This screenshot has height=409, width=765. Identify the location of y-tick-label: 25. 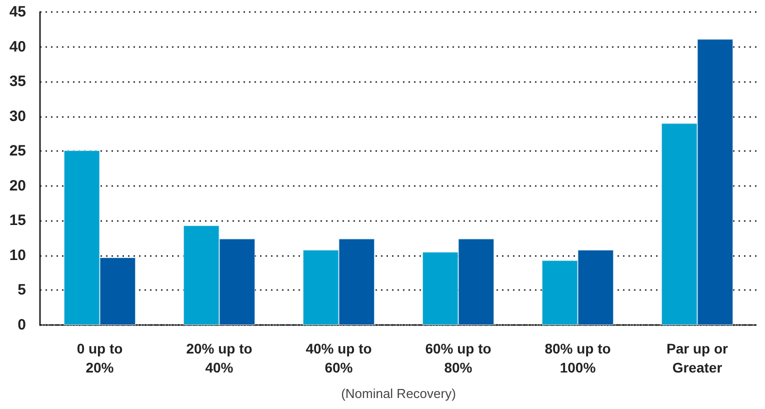
(17, 151).